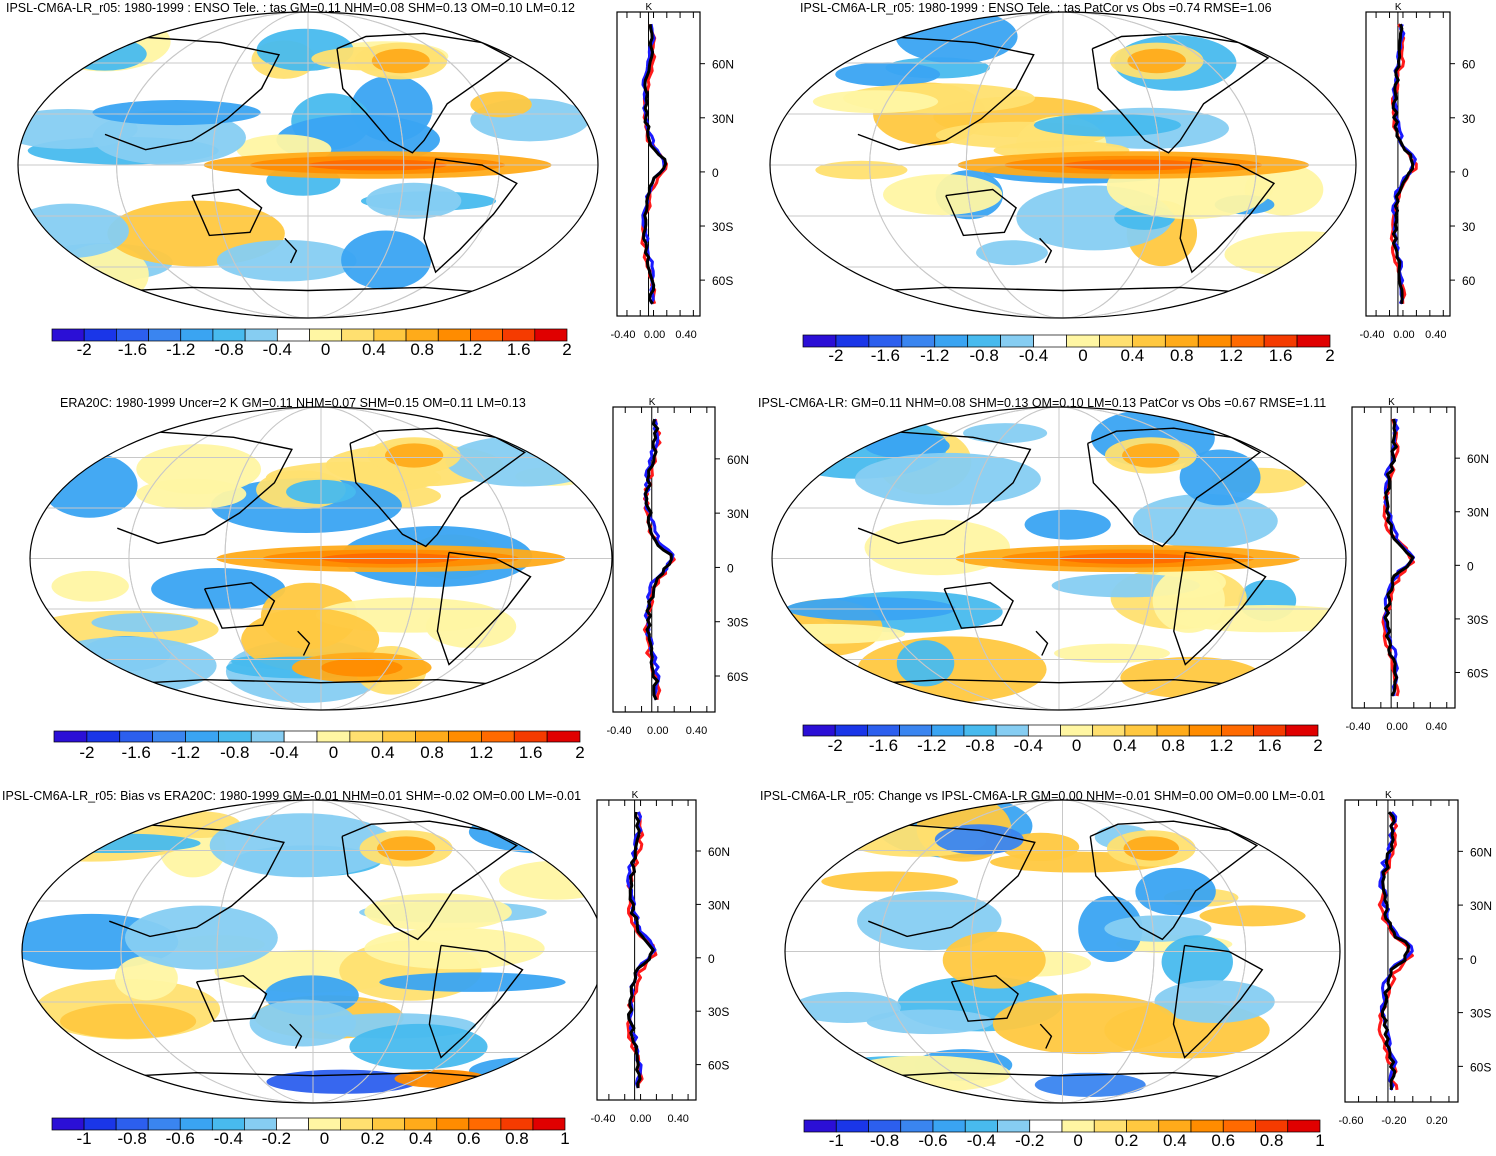  I want to click on colorbar-tick-label: -1.6, so click(132, 349).